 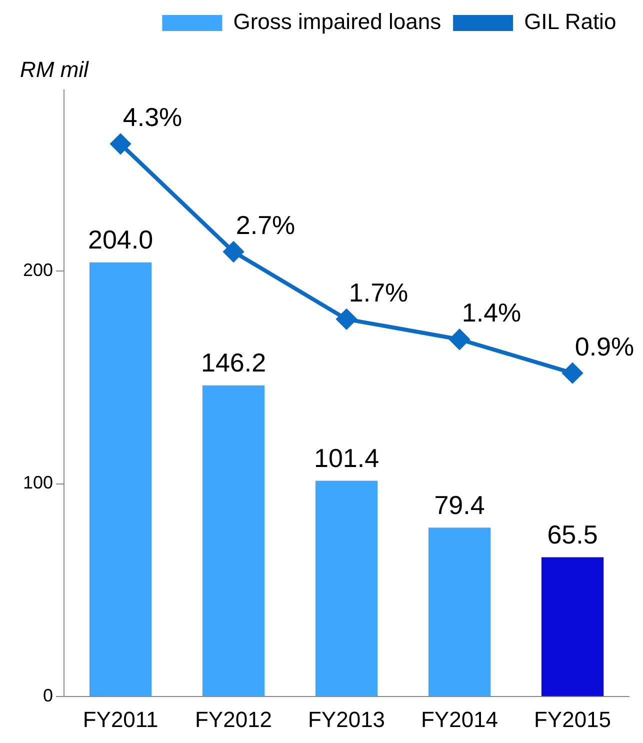 What do you see at coordinates (152, 117) in the screenshot?
I see `data-label: 4.3%` at bounding box center [152, 117].